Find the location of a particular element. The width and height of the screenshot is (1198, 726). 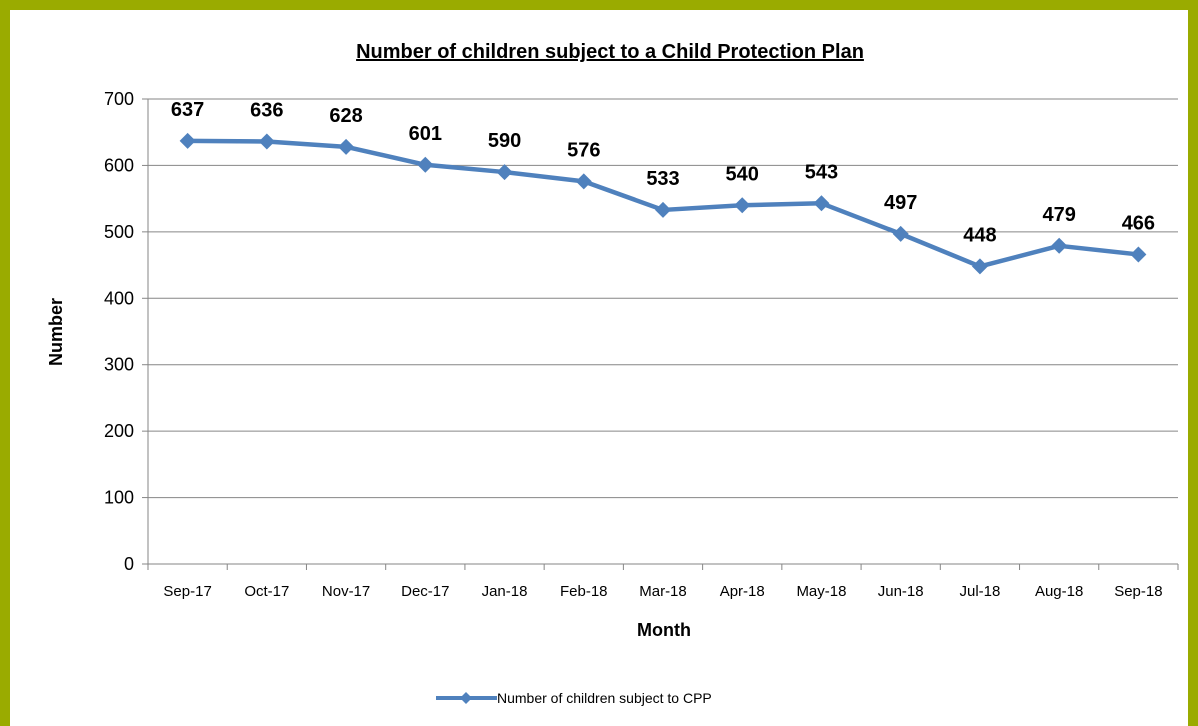

x-tick-label: Nov-17 is located at coordinates (346, 591).